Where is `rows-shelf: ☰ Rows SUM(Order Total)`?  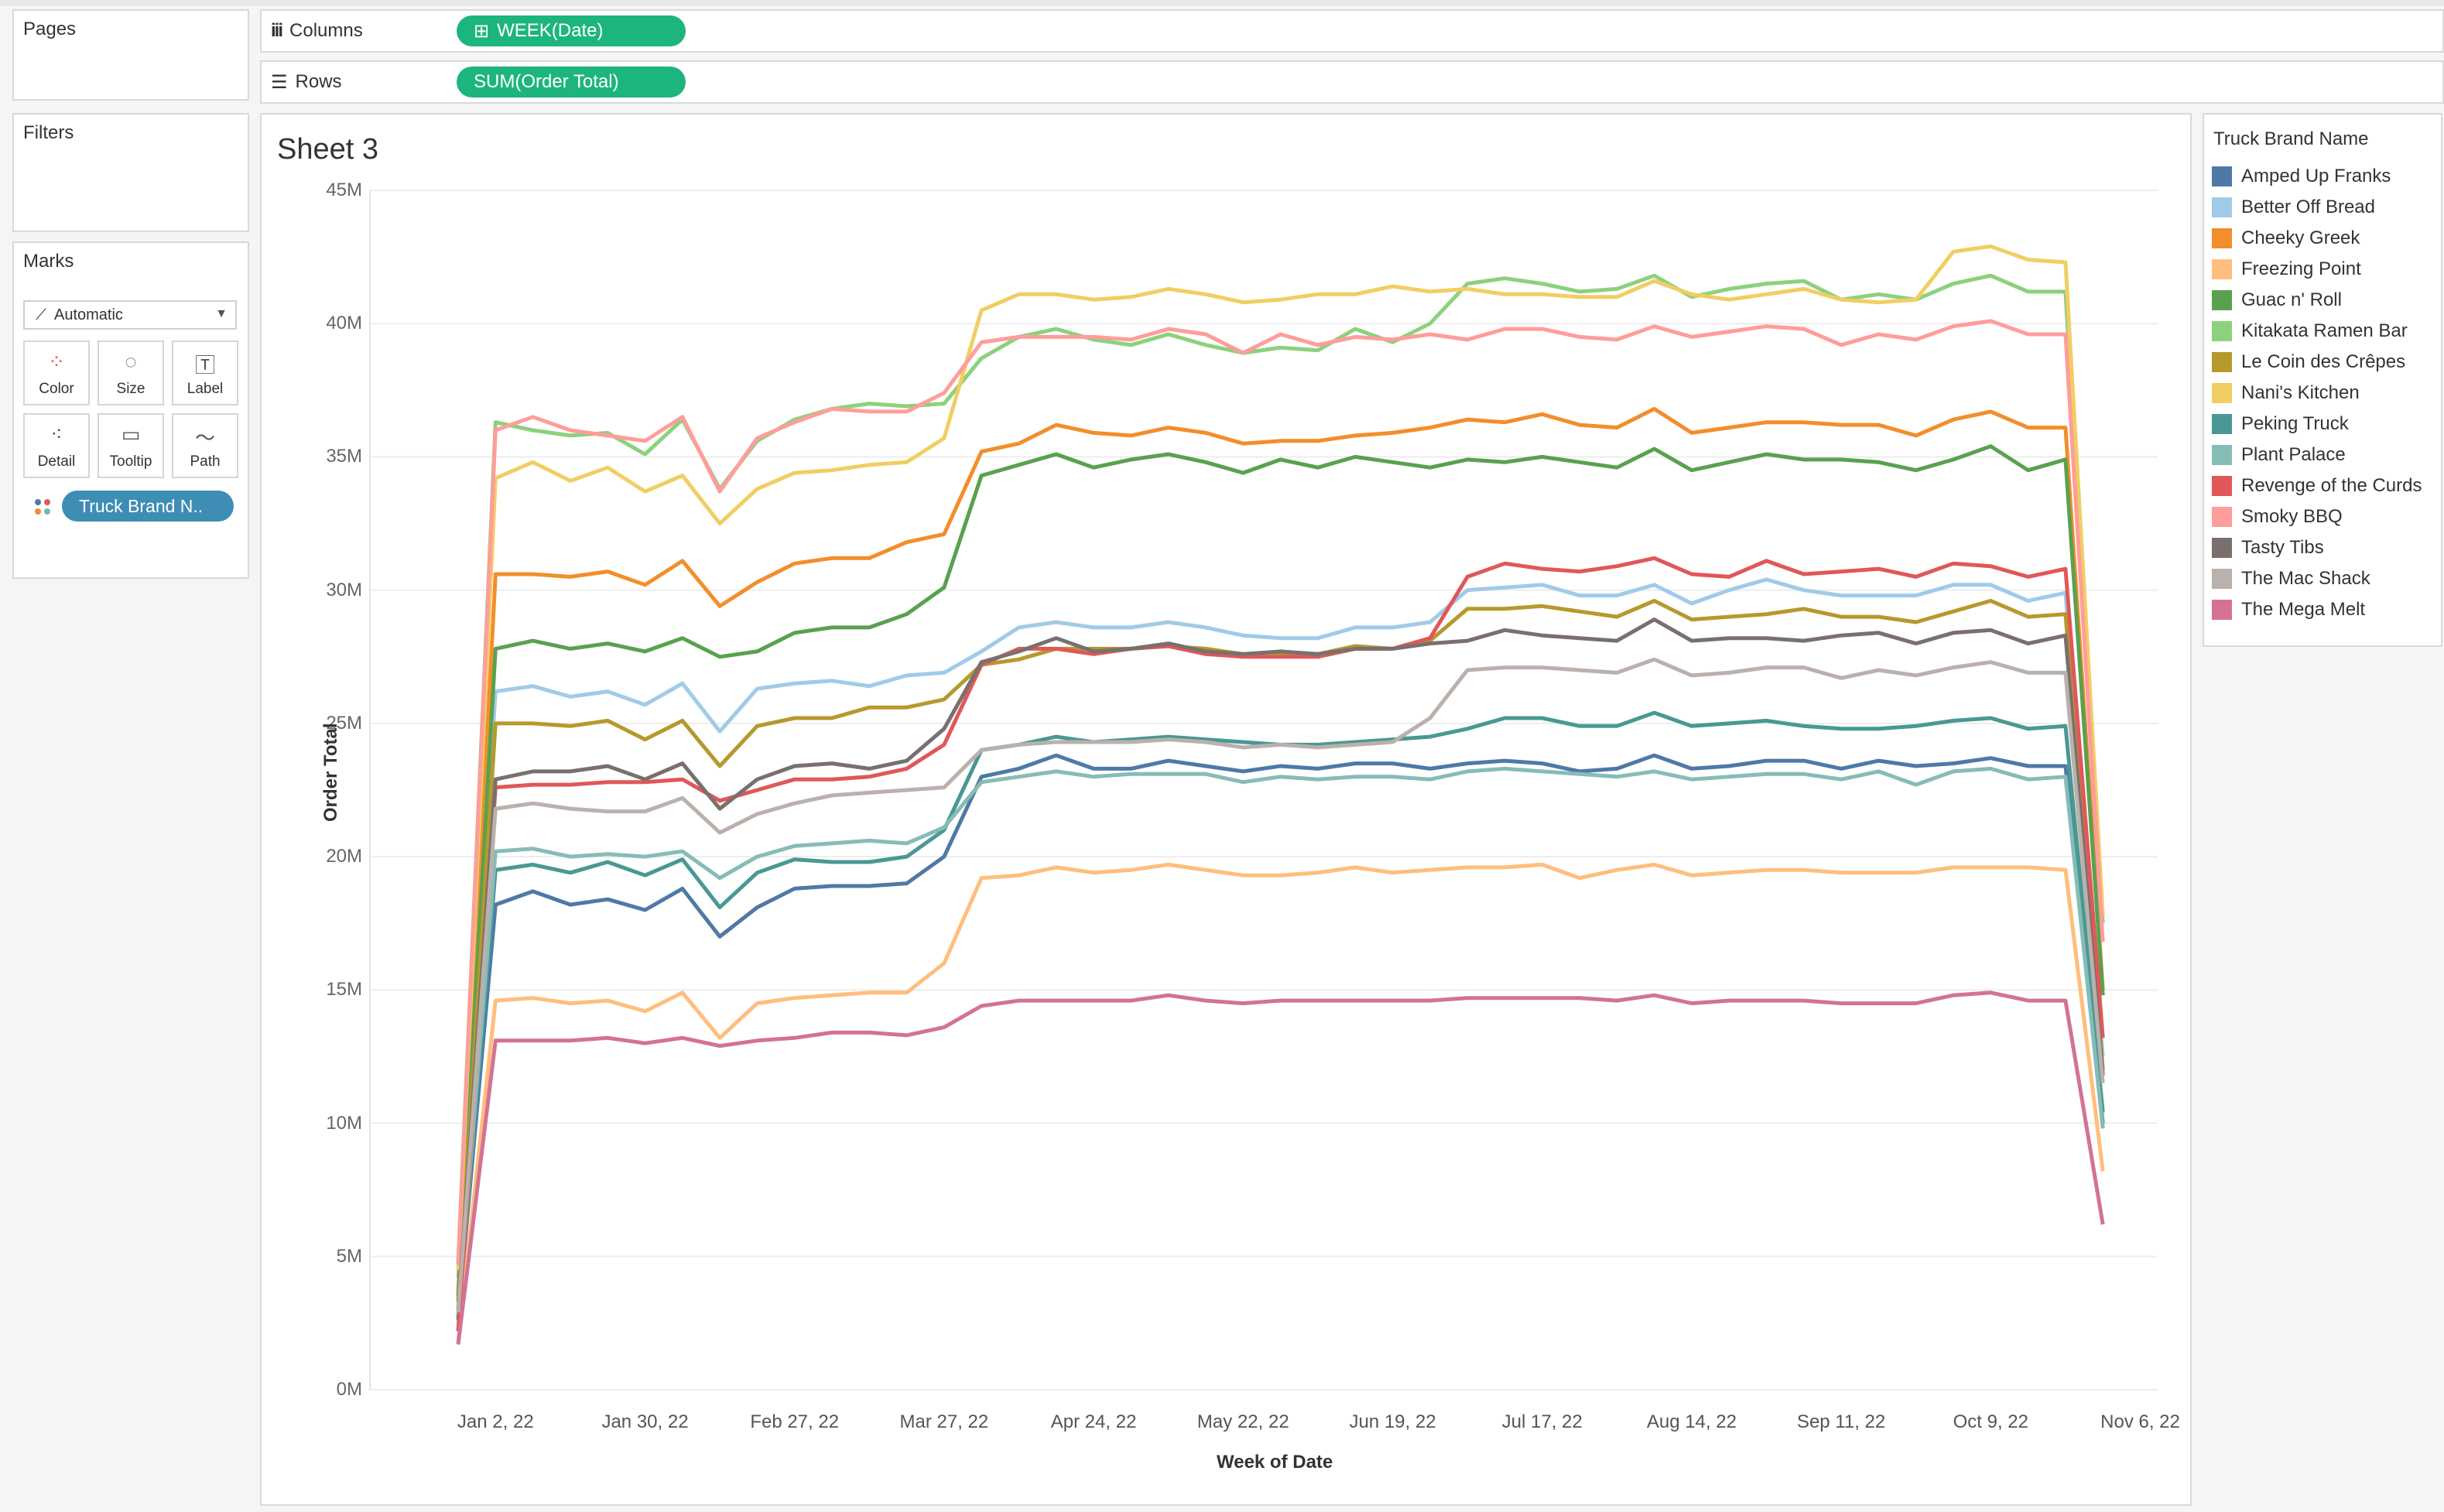 rows-shelf: ☰ Rows SUM(Order Total) is located at coordinates (1352, 82).